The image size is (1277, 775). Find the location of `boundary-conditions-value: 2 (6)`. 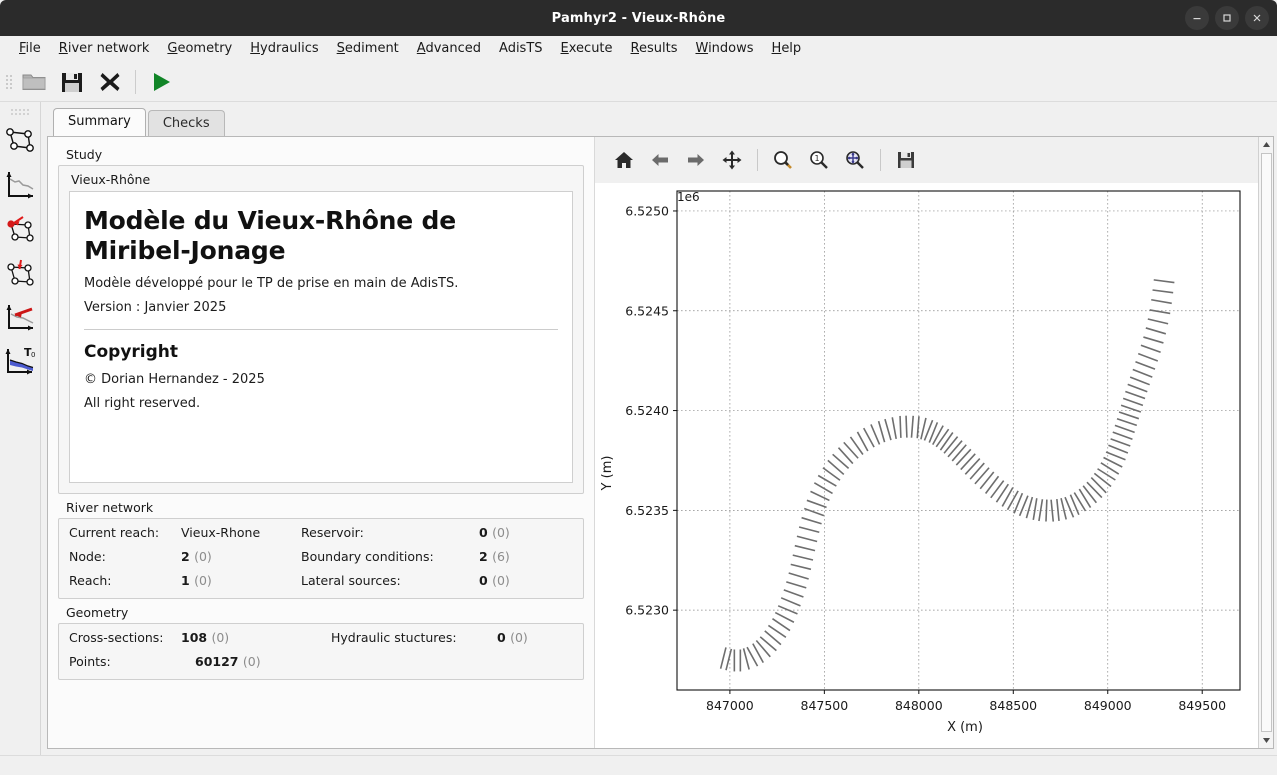

boundary-conditions-value: 2 (6) is located at coordinates (526, 556).